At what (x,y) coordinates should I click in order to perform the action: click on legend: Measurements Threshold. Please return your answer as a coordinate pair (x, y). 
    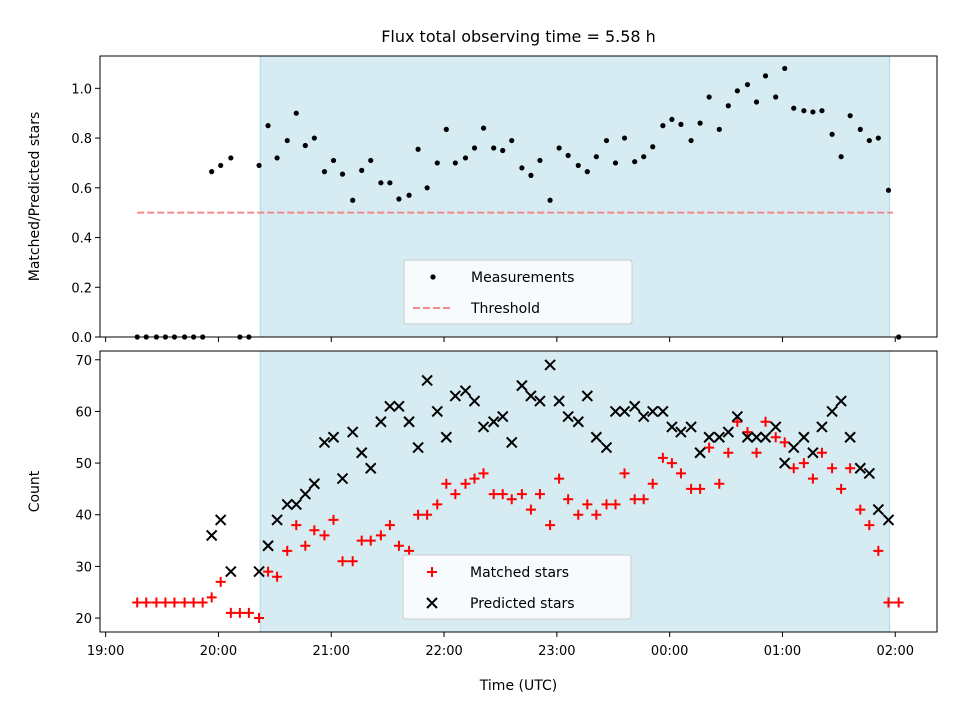
    Looking at the image, I should click on (518, 292).